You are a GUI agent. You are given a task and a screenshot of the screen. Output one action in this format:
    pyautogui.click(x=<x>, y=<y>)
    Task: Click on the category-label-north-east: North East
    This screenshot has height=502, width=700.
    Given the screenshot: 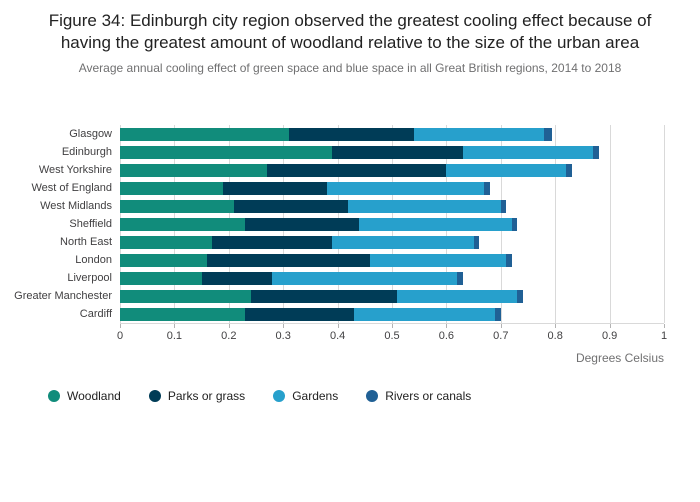 What is the action you would take?
    pyautogui.click(x=86, y=242)
    